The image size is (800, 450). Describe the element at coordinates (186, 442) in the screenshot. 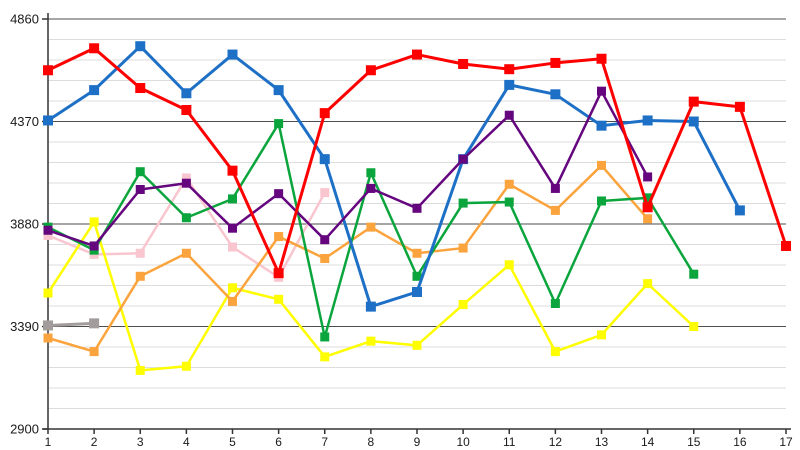

I see `x-tick-label: 4` at that location.